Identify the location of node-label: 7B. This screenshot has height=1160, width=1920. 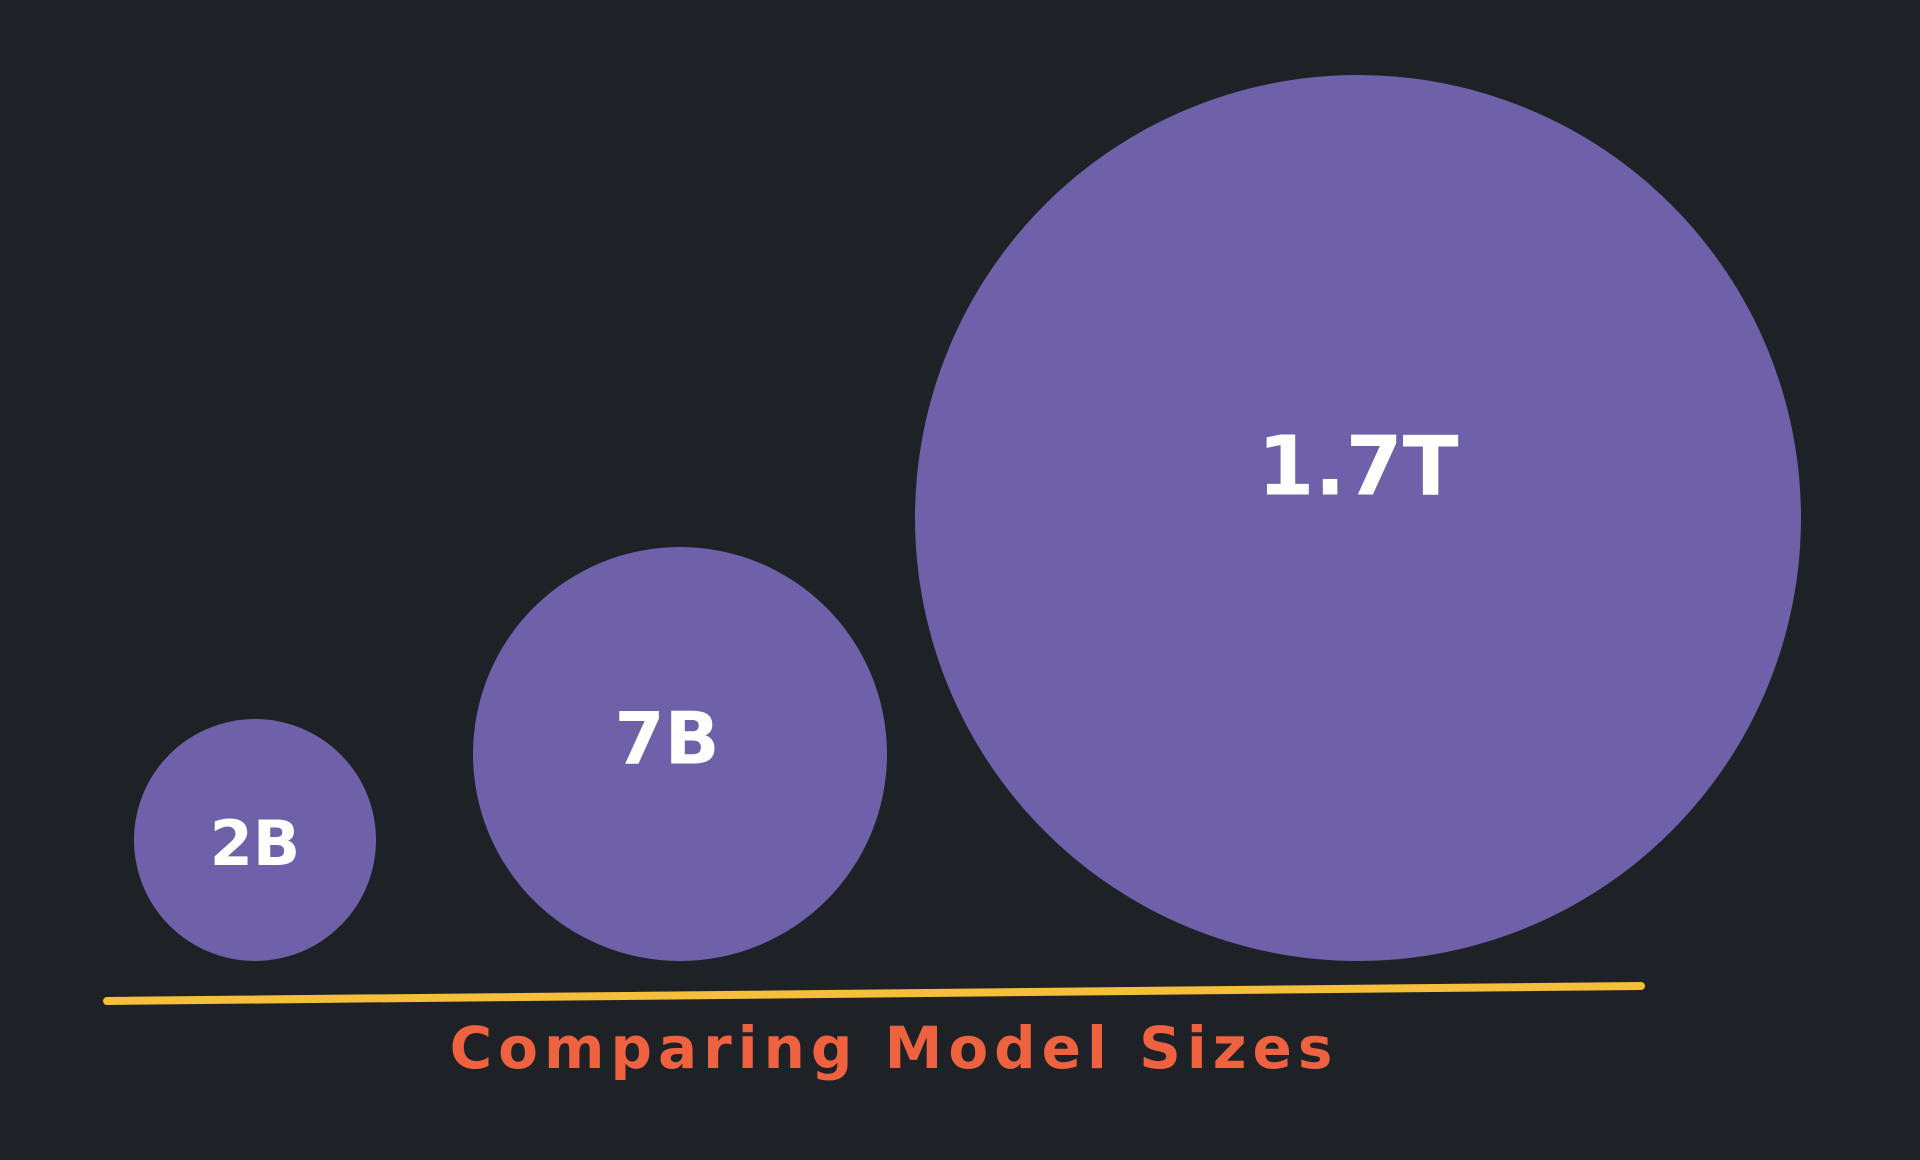
(667, 739).